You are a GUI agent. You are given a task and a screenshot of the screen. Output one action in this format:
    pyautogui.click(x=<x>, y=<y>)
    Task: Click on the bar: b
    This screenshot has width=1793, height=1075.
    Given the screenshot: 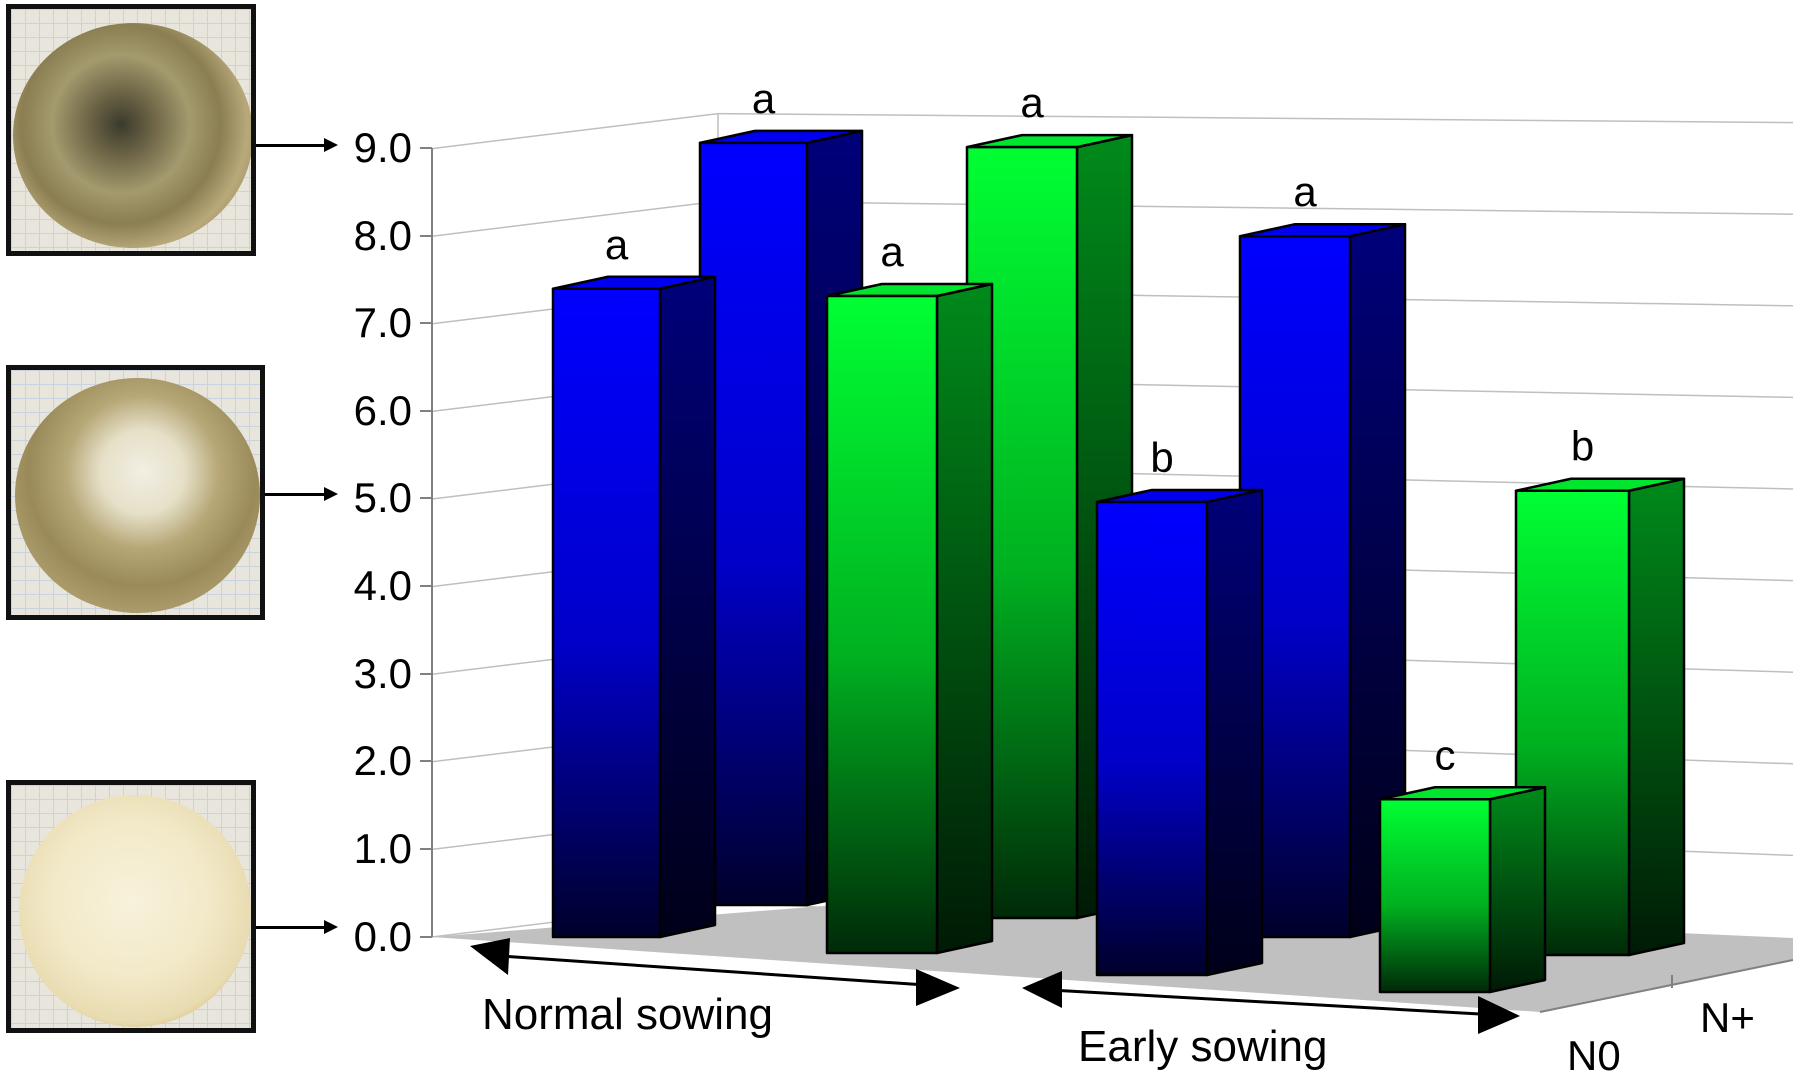 What is the action you would take?
    pyautogui.click(x=1179, y=705)
    